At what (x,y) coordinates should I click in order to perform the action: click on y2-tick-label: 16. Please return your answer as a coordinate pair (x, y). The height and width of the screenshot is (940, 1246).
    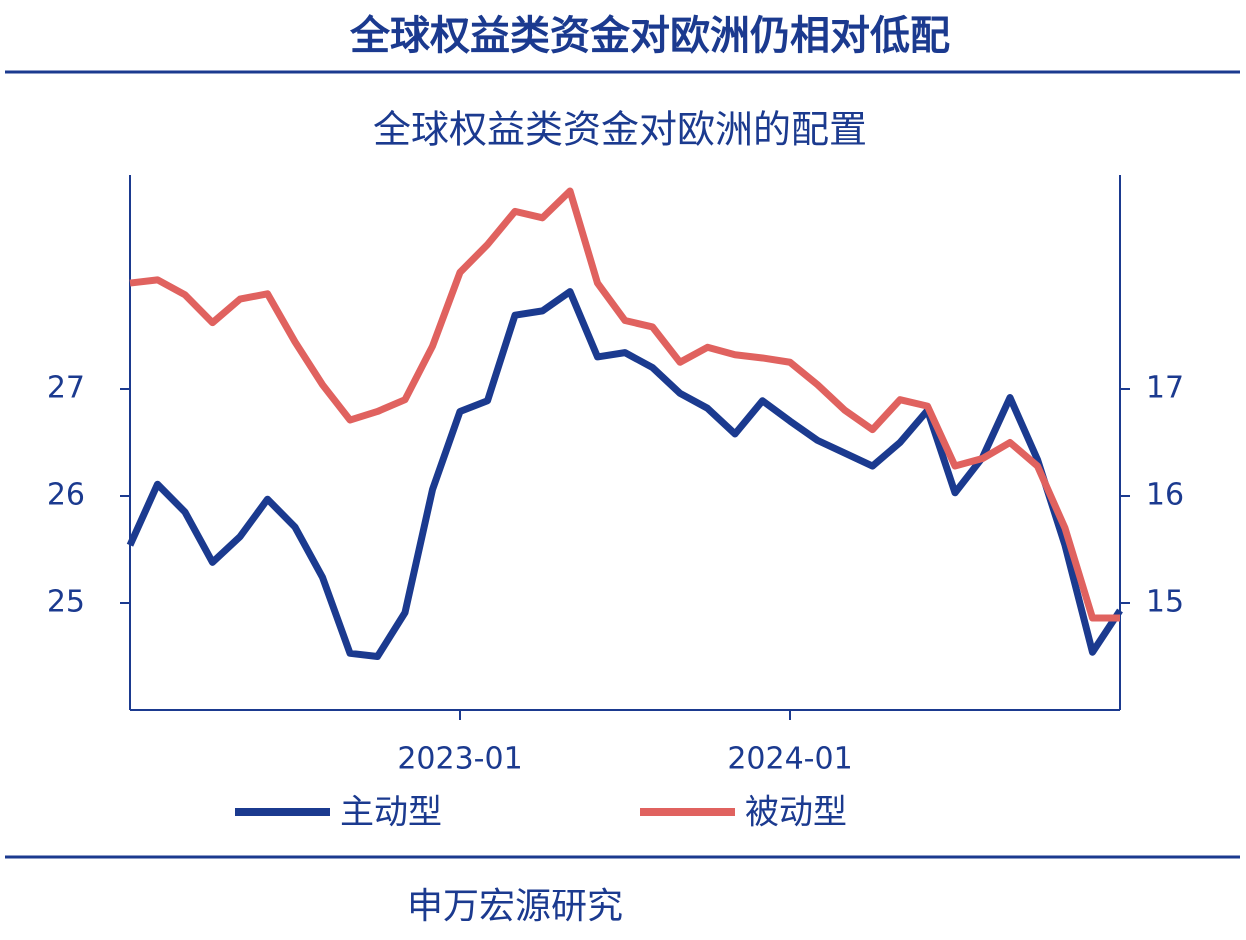
    Looking at the image, I should click on (1165, 495).